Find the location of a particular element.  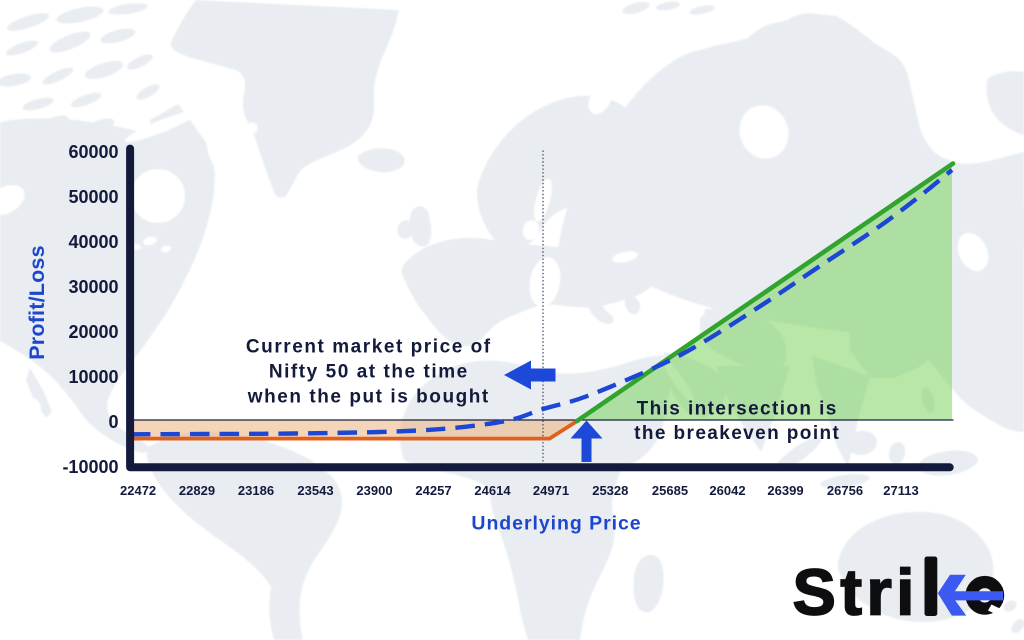

svg-text: 23900 is located at coordinates (374, 490).